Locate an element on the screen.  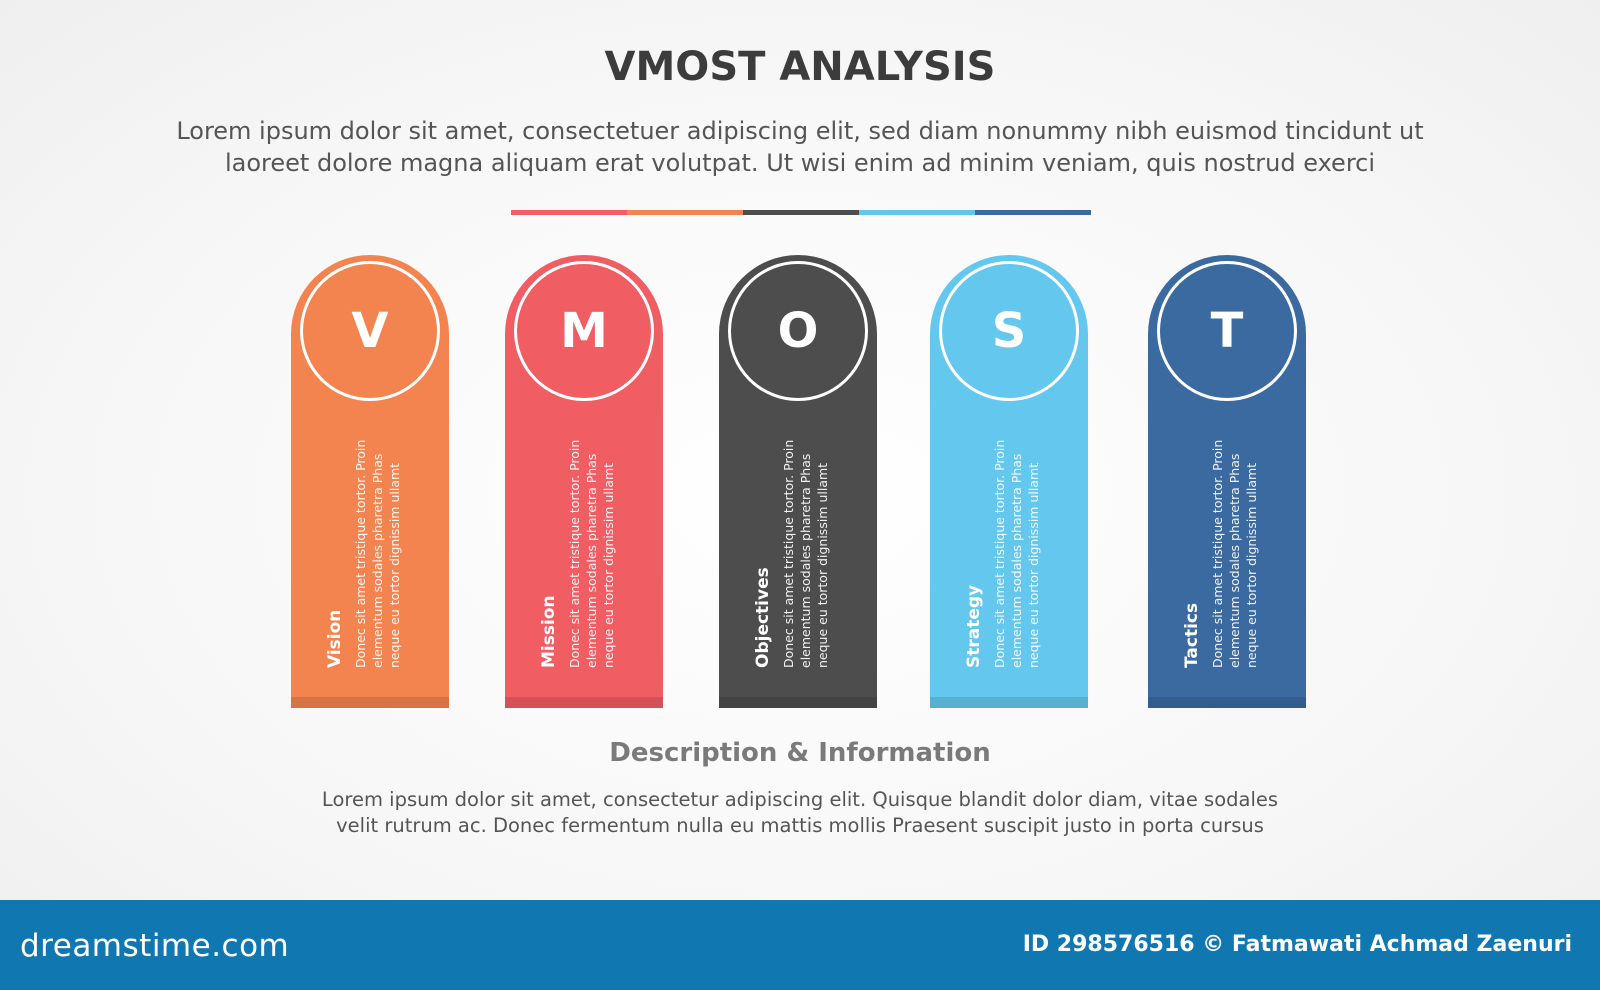
card-title: Mission is located at coordinates (549, 631).